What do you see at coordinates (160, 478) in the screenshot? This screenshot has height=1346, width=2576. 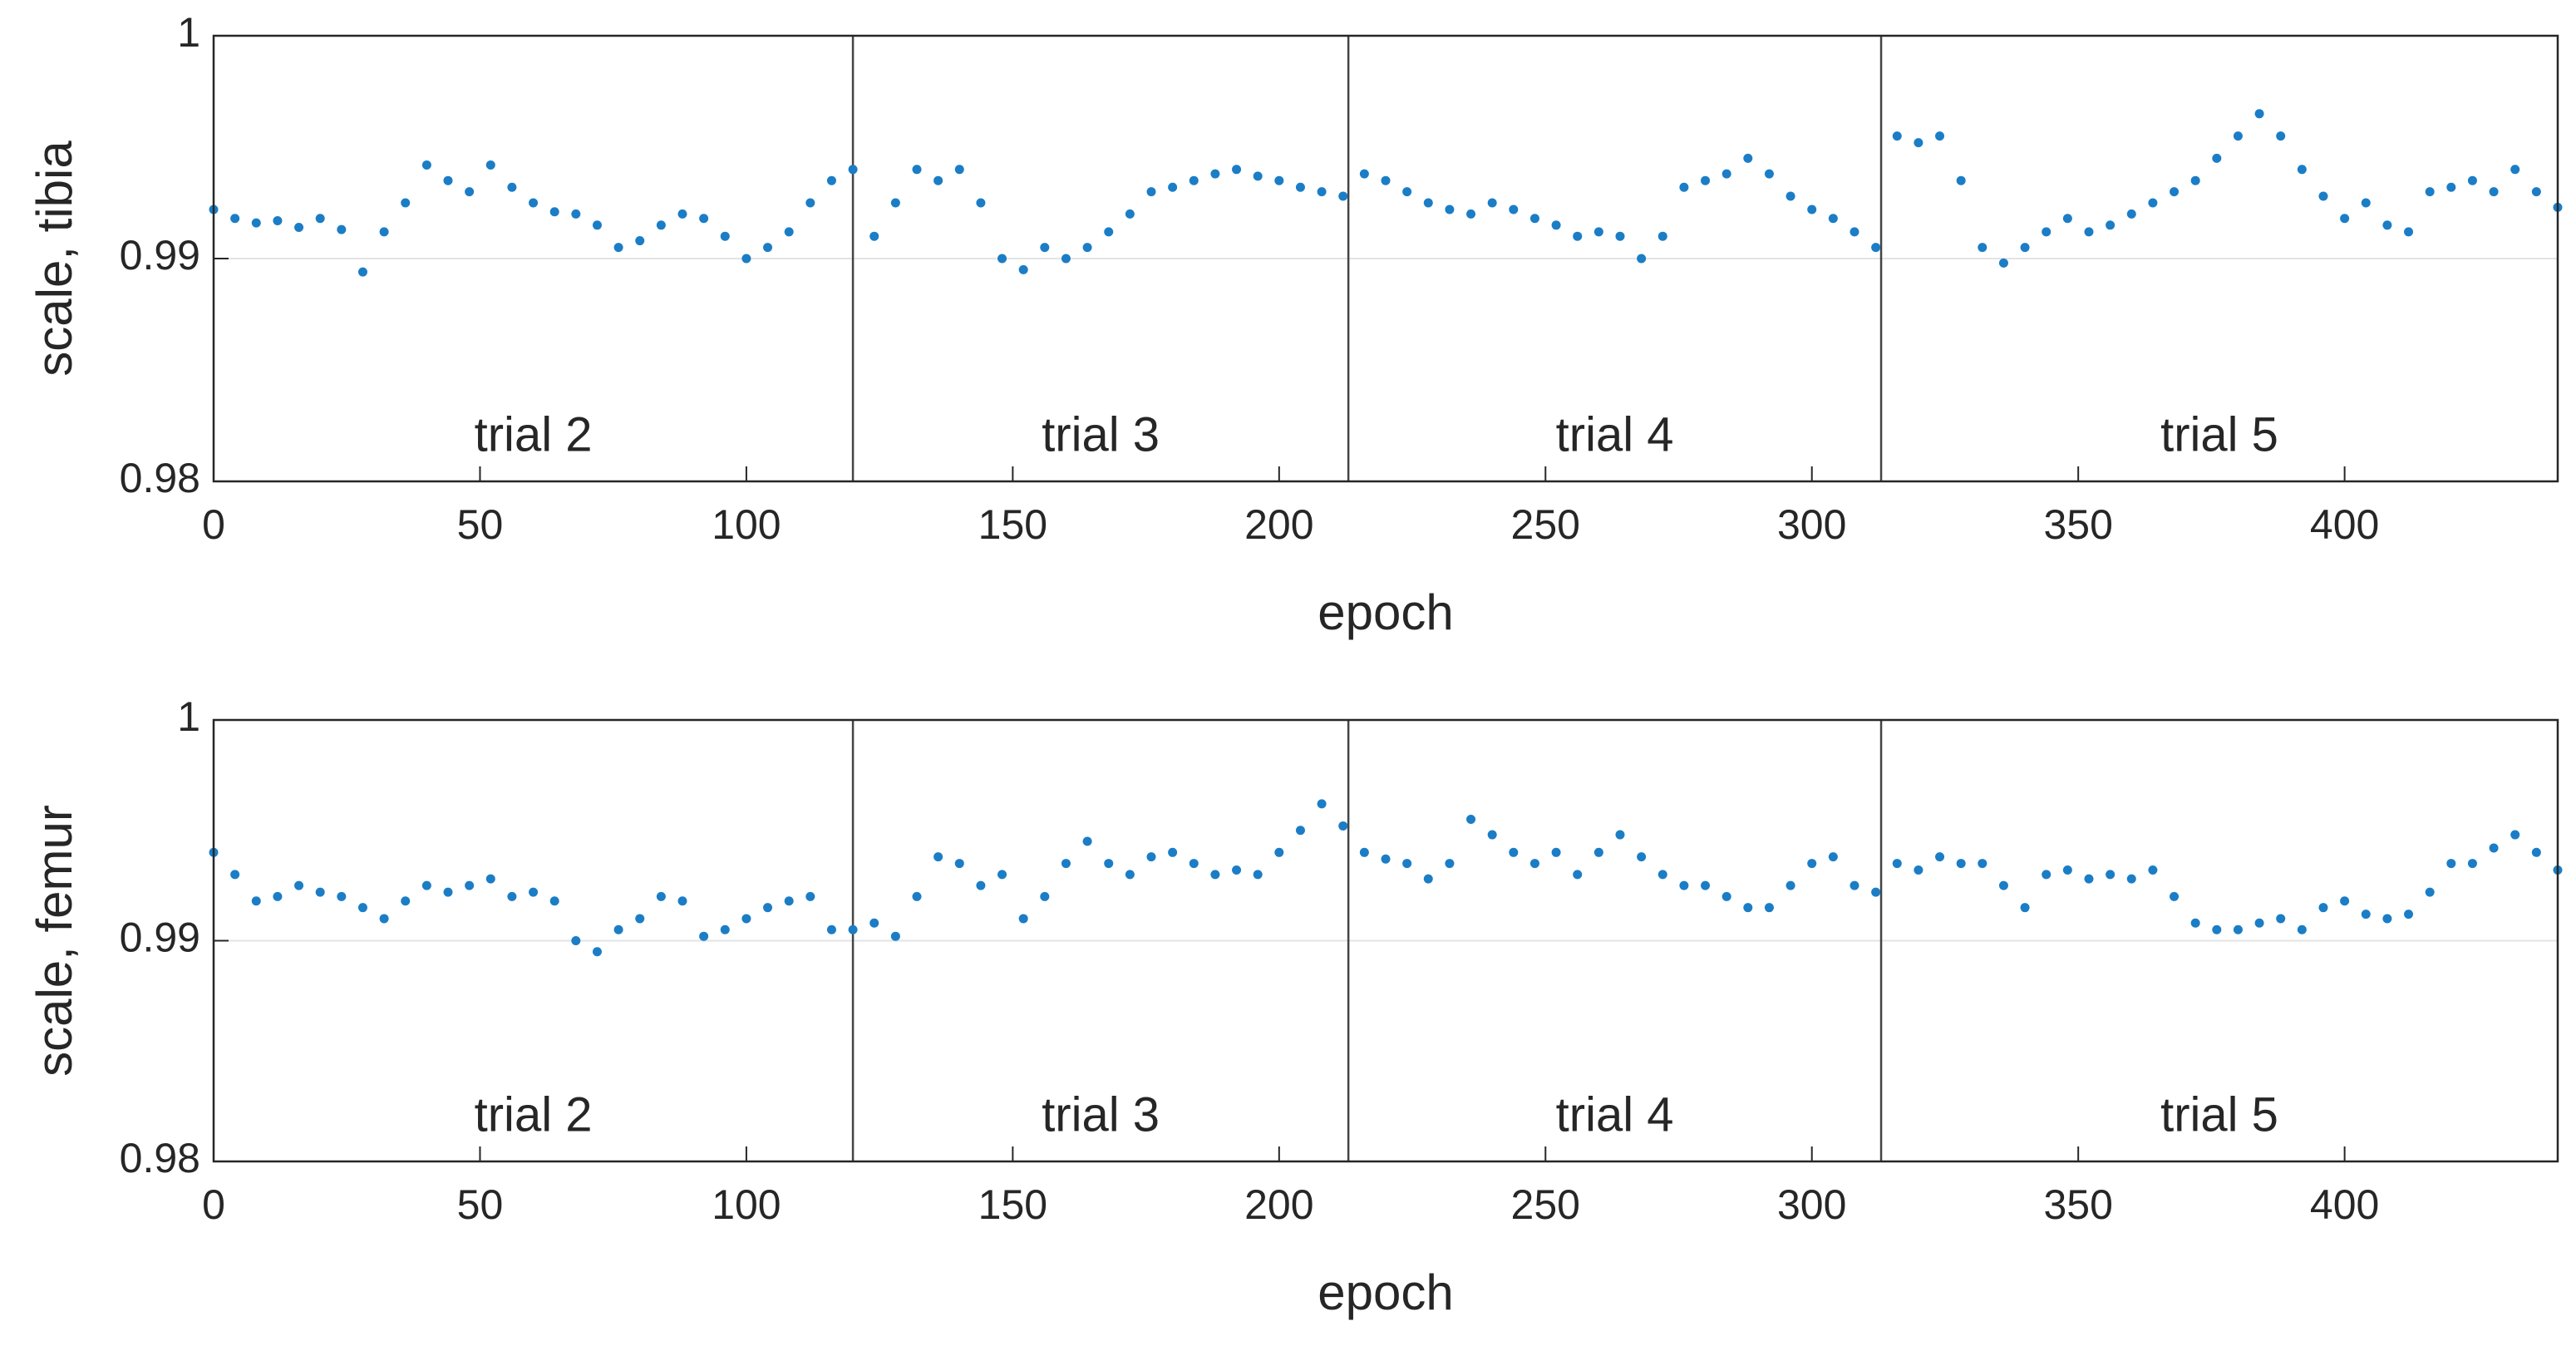 I see `y-tick-label: 0.98` at bounding box center [160, 478].